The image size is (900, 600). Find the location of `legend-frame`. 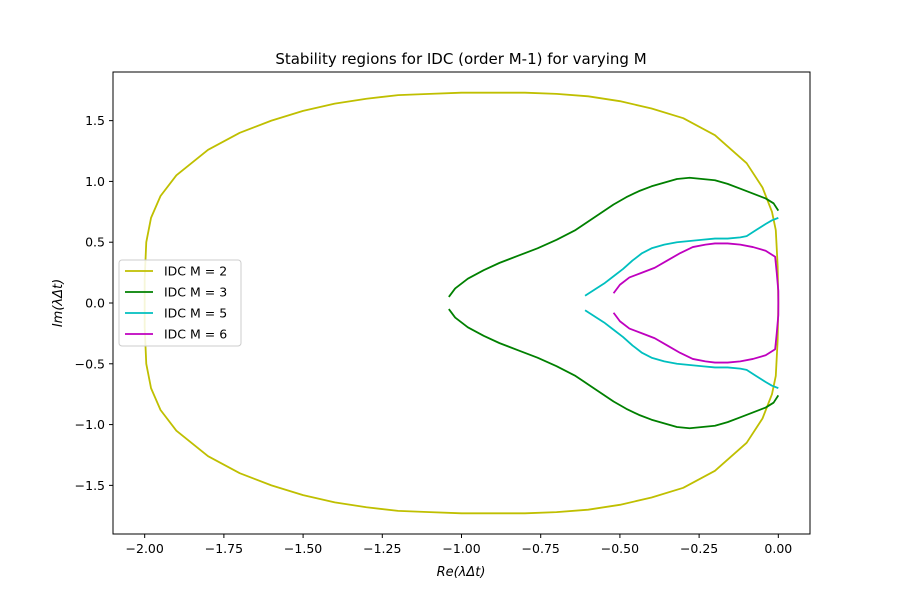

legend-frame is located at coordinates (180, 303).